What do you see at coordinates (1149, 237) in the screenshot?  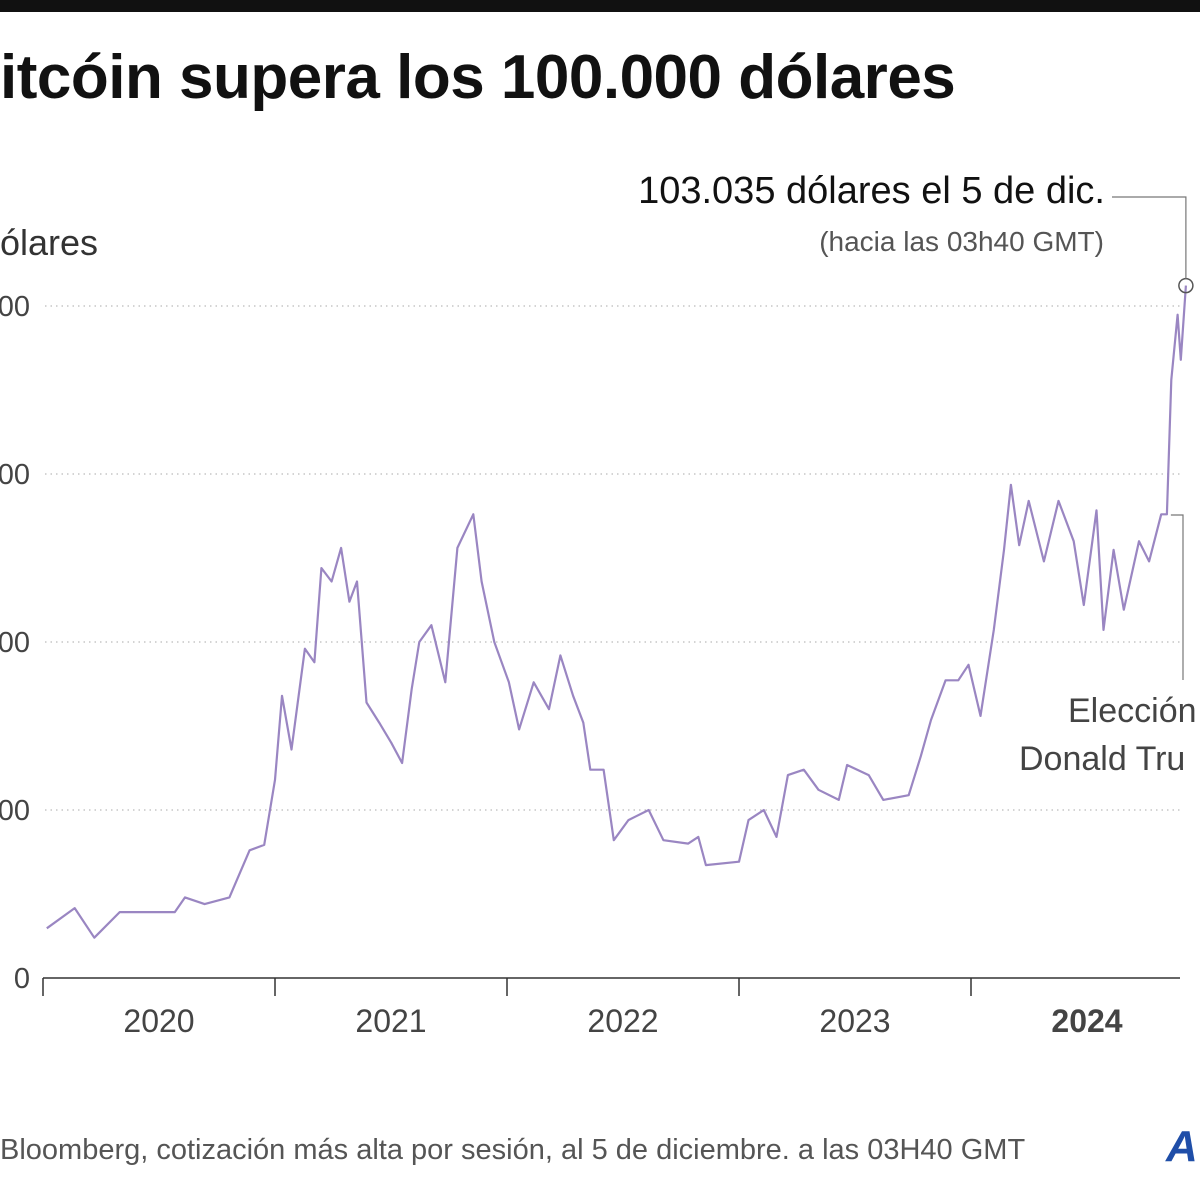 I see `peak-connector` at bounding box center [1149, 237].